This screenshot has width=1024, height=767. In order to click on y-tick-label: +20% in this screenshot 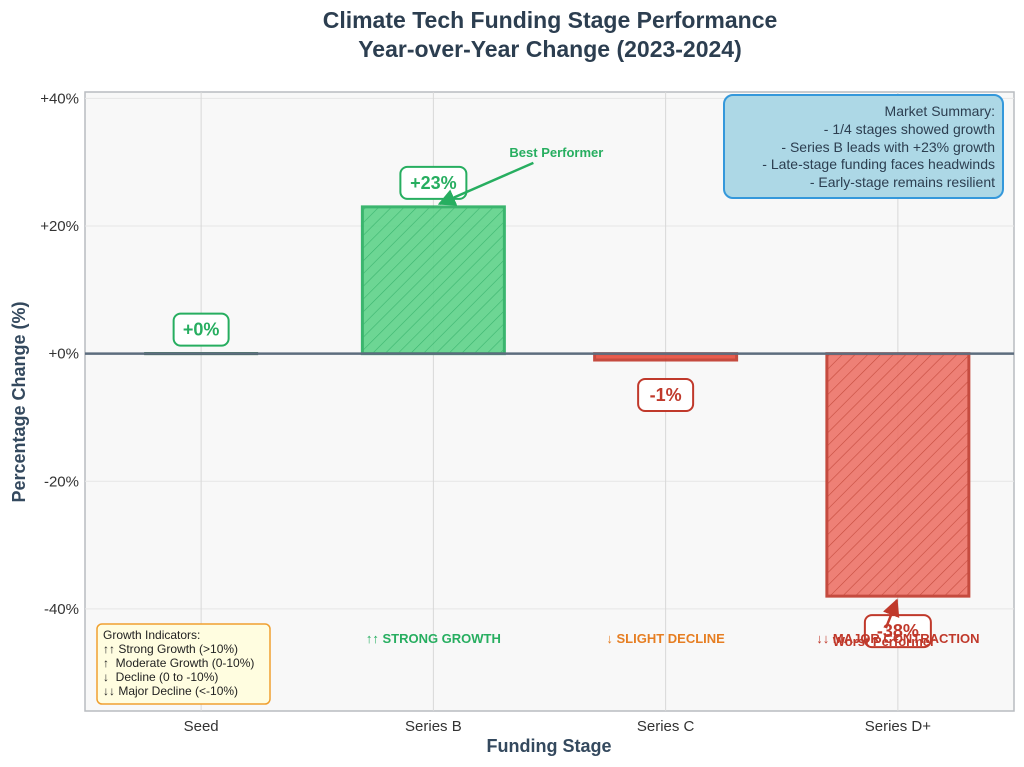, I will do `click(59, 226)`.